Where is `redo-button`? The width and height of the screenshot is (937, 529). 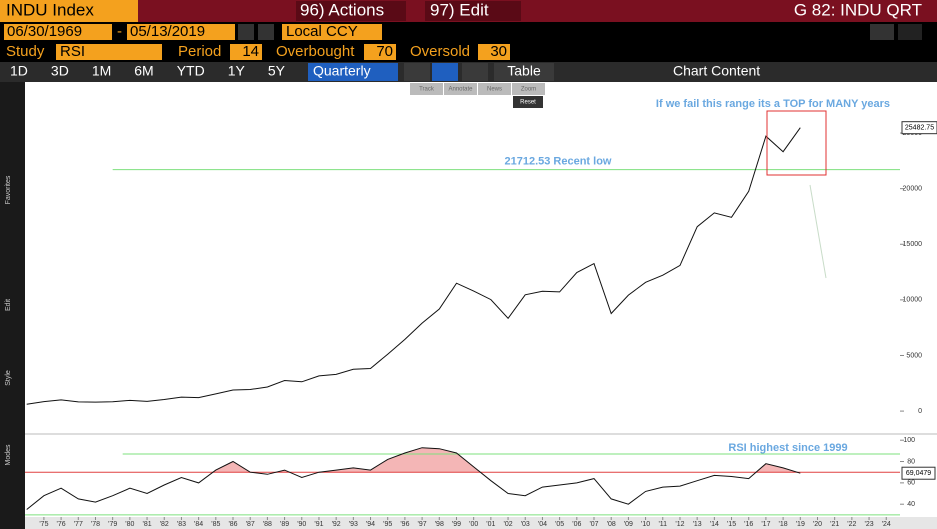 redo-button is located at coordinates (910, 32).